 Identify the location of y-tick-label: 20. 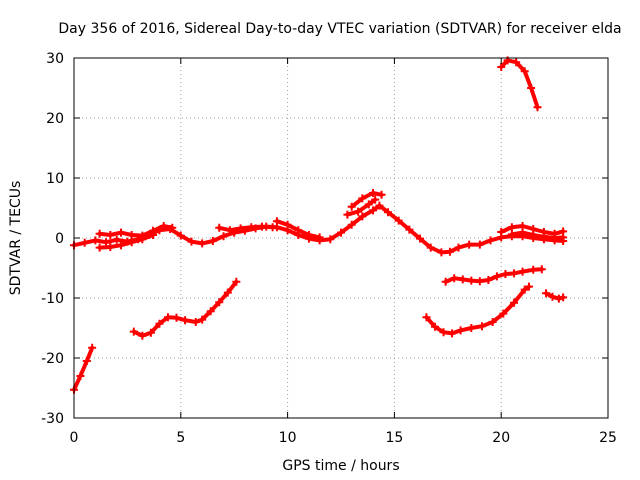
(55, 119).